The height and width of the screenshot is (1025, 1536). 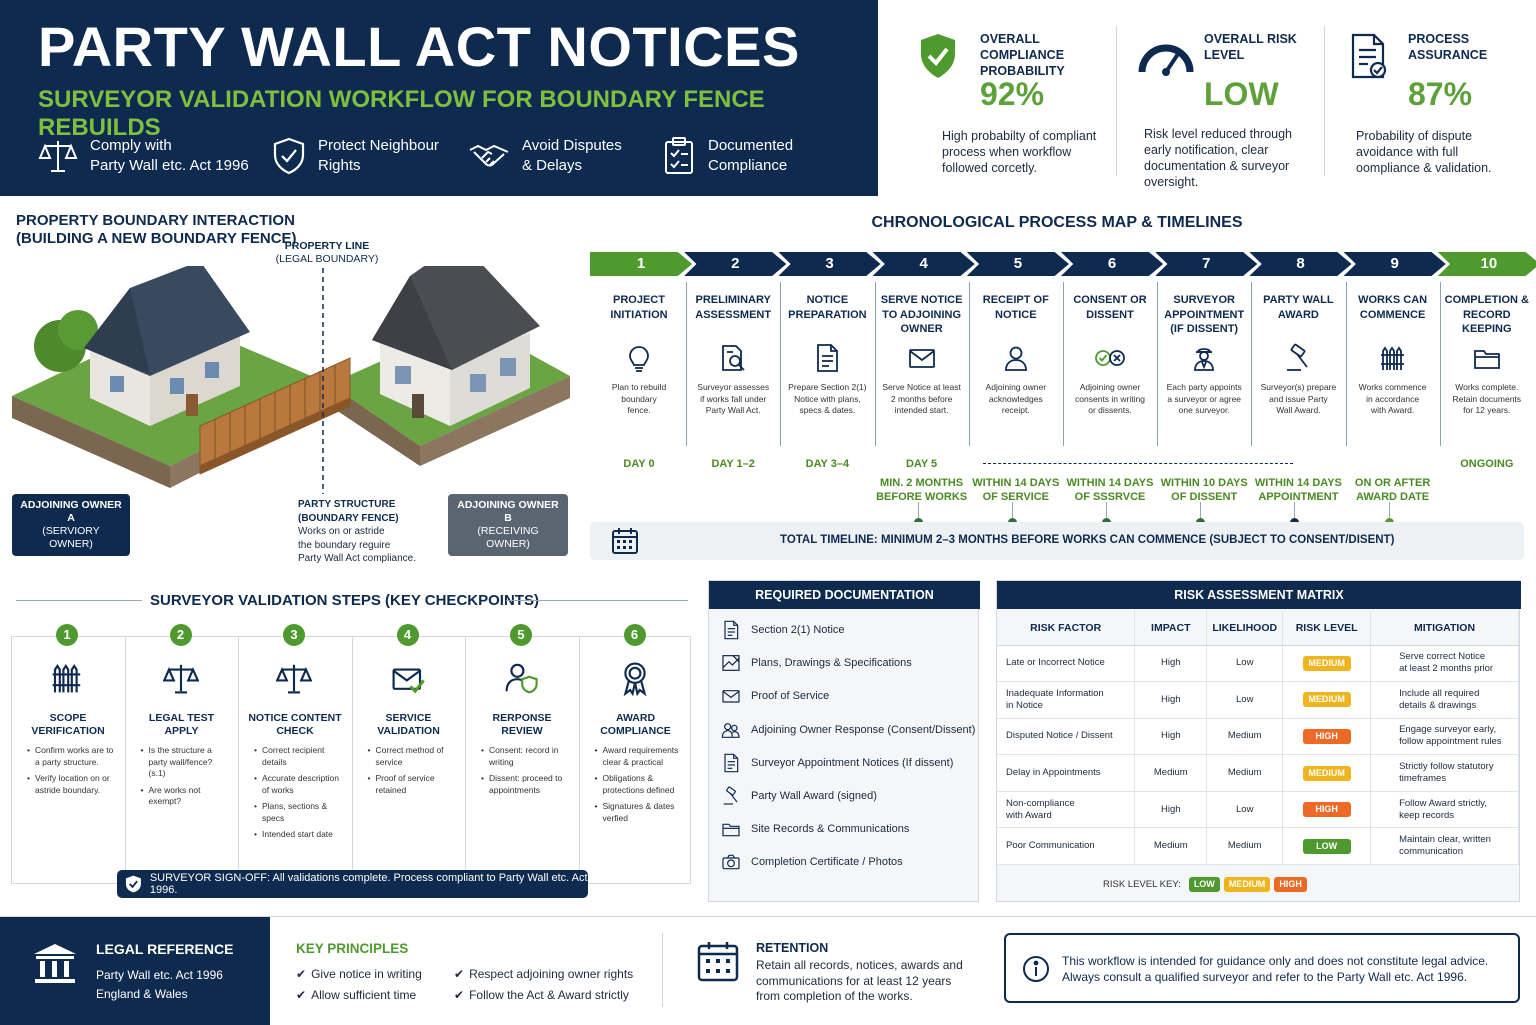 What do you see at coordinates (1444, 628) in the screenshot?
I see `col-mitigation: MITIGATION` at bounding box center [1444, 628].